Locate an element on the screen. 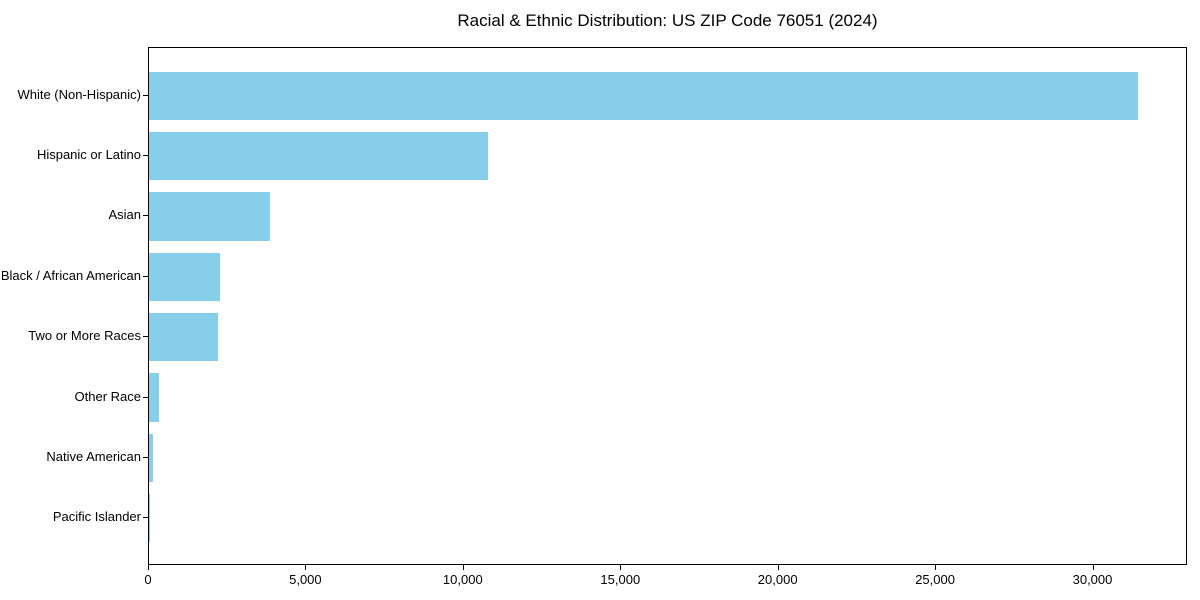 The image size is (1200, 600). y-tick-label-other-race: Other Race is located at coordinates (107, 396).